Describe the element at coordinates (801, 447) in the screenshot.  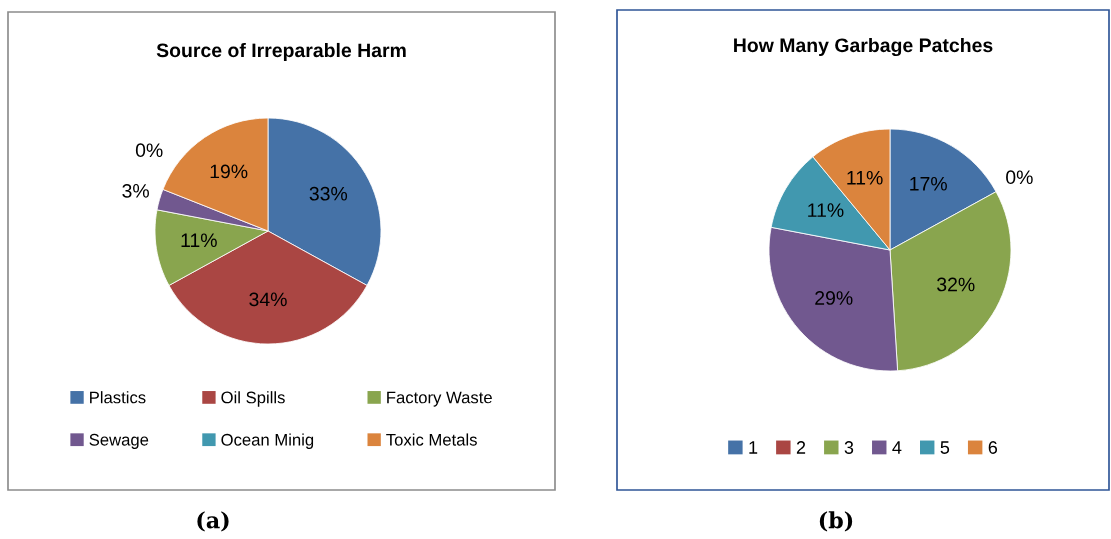
I see `legend-label: 2` at that location.